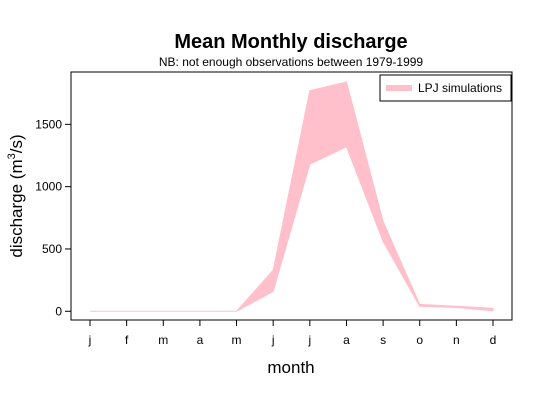 This screenshot has height=412, width=550. What do you see at coordinates (48, 124) in the screenshot?
I see `y-tick-label: 1500` at bounding box center [48, 124].